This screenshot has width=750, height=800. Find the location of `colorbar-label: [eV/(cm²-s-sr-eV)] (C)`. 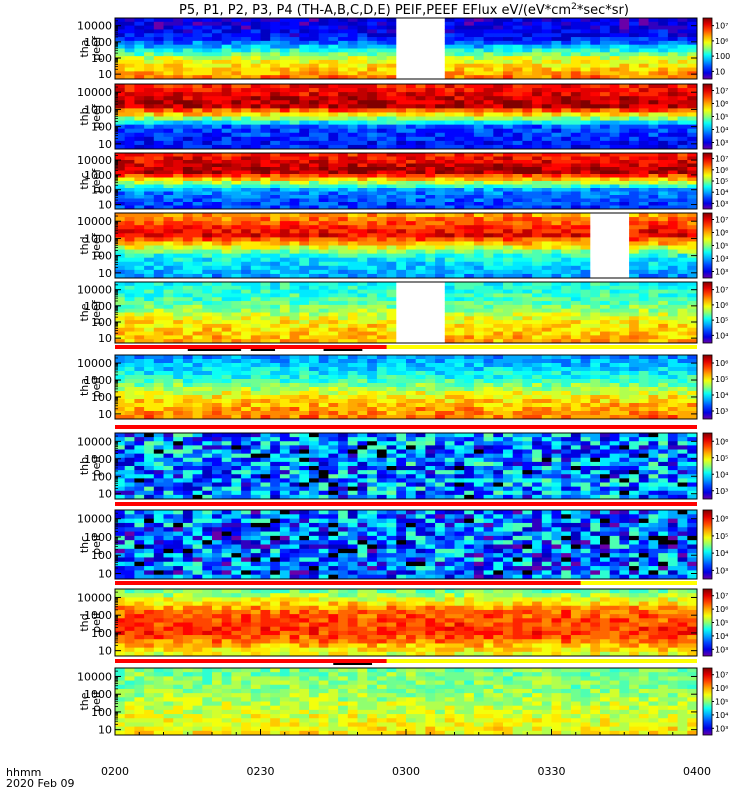

colorbar-label: [eV/(cm²-s-sr-eV)] (C) is located at coordinates (740, 181).